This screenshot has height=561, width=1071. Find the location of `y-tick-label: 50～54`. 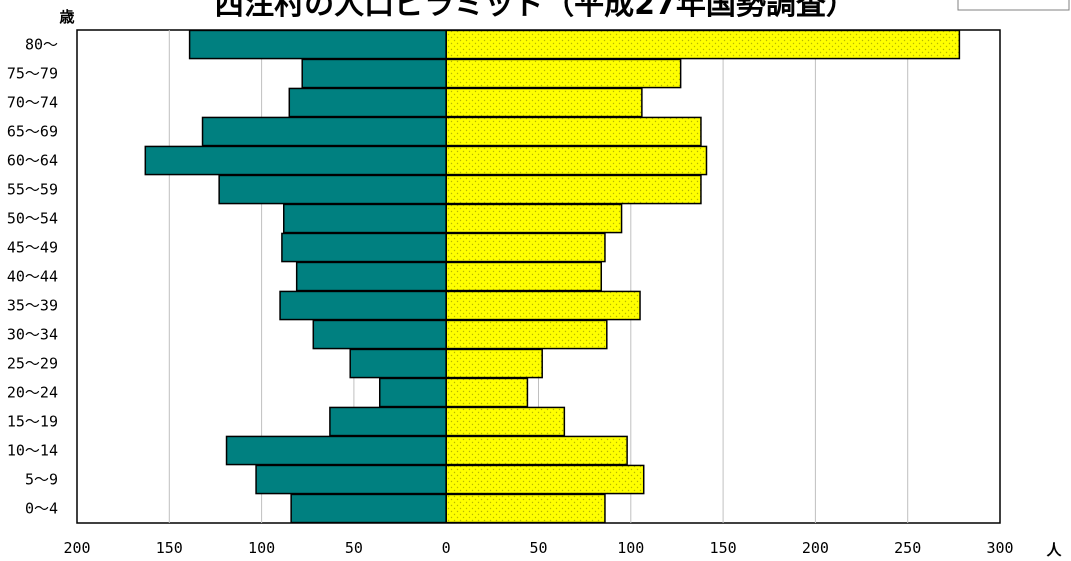

y-tick-label: 50～54 is located at coordinates (32, 219).